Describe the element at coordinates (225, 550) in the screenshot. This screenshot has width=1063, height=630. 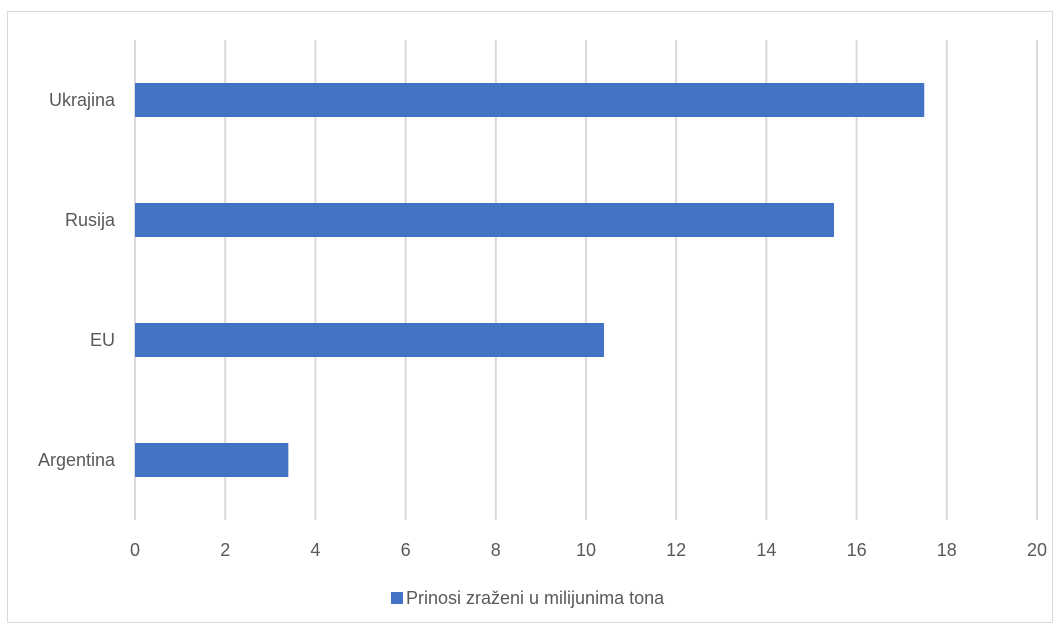
I see `x-tick-label: 2` at that location.